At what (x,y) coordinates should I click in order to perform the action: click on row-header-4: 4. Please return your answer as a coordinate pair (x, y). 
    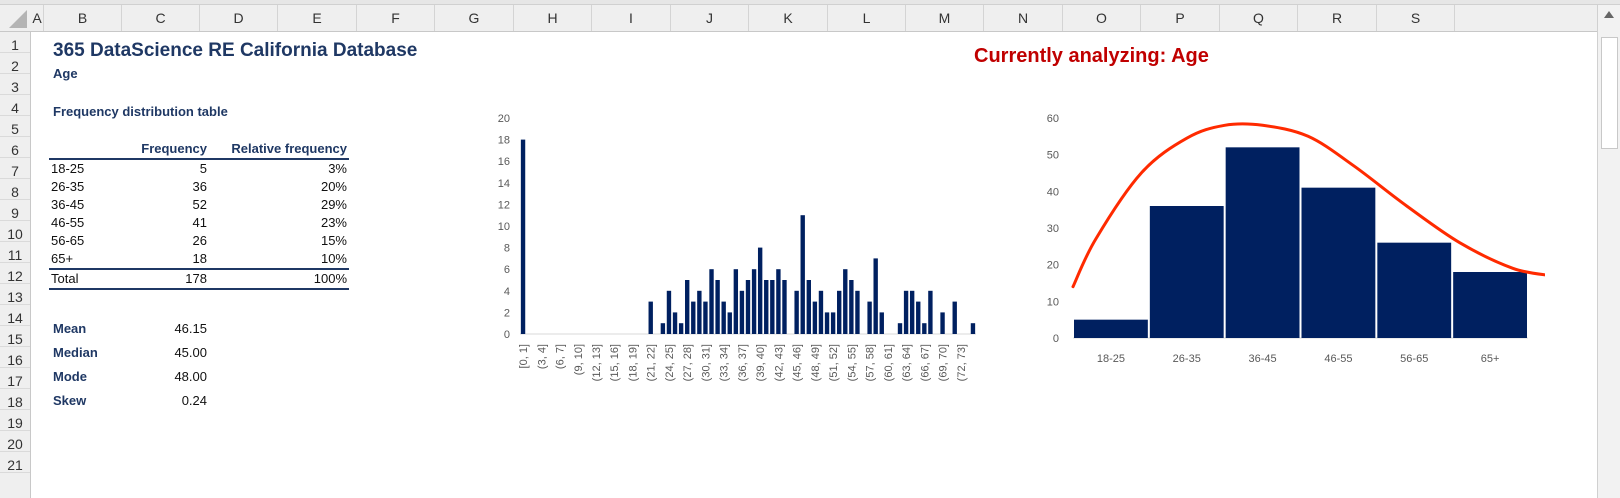
    Looking at the image, I should click on (15, 105).